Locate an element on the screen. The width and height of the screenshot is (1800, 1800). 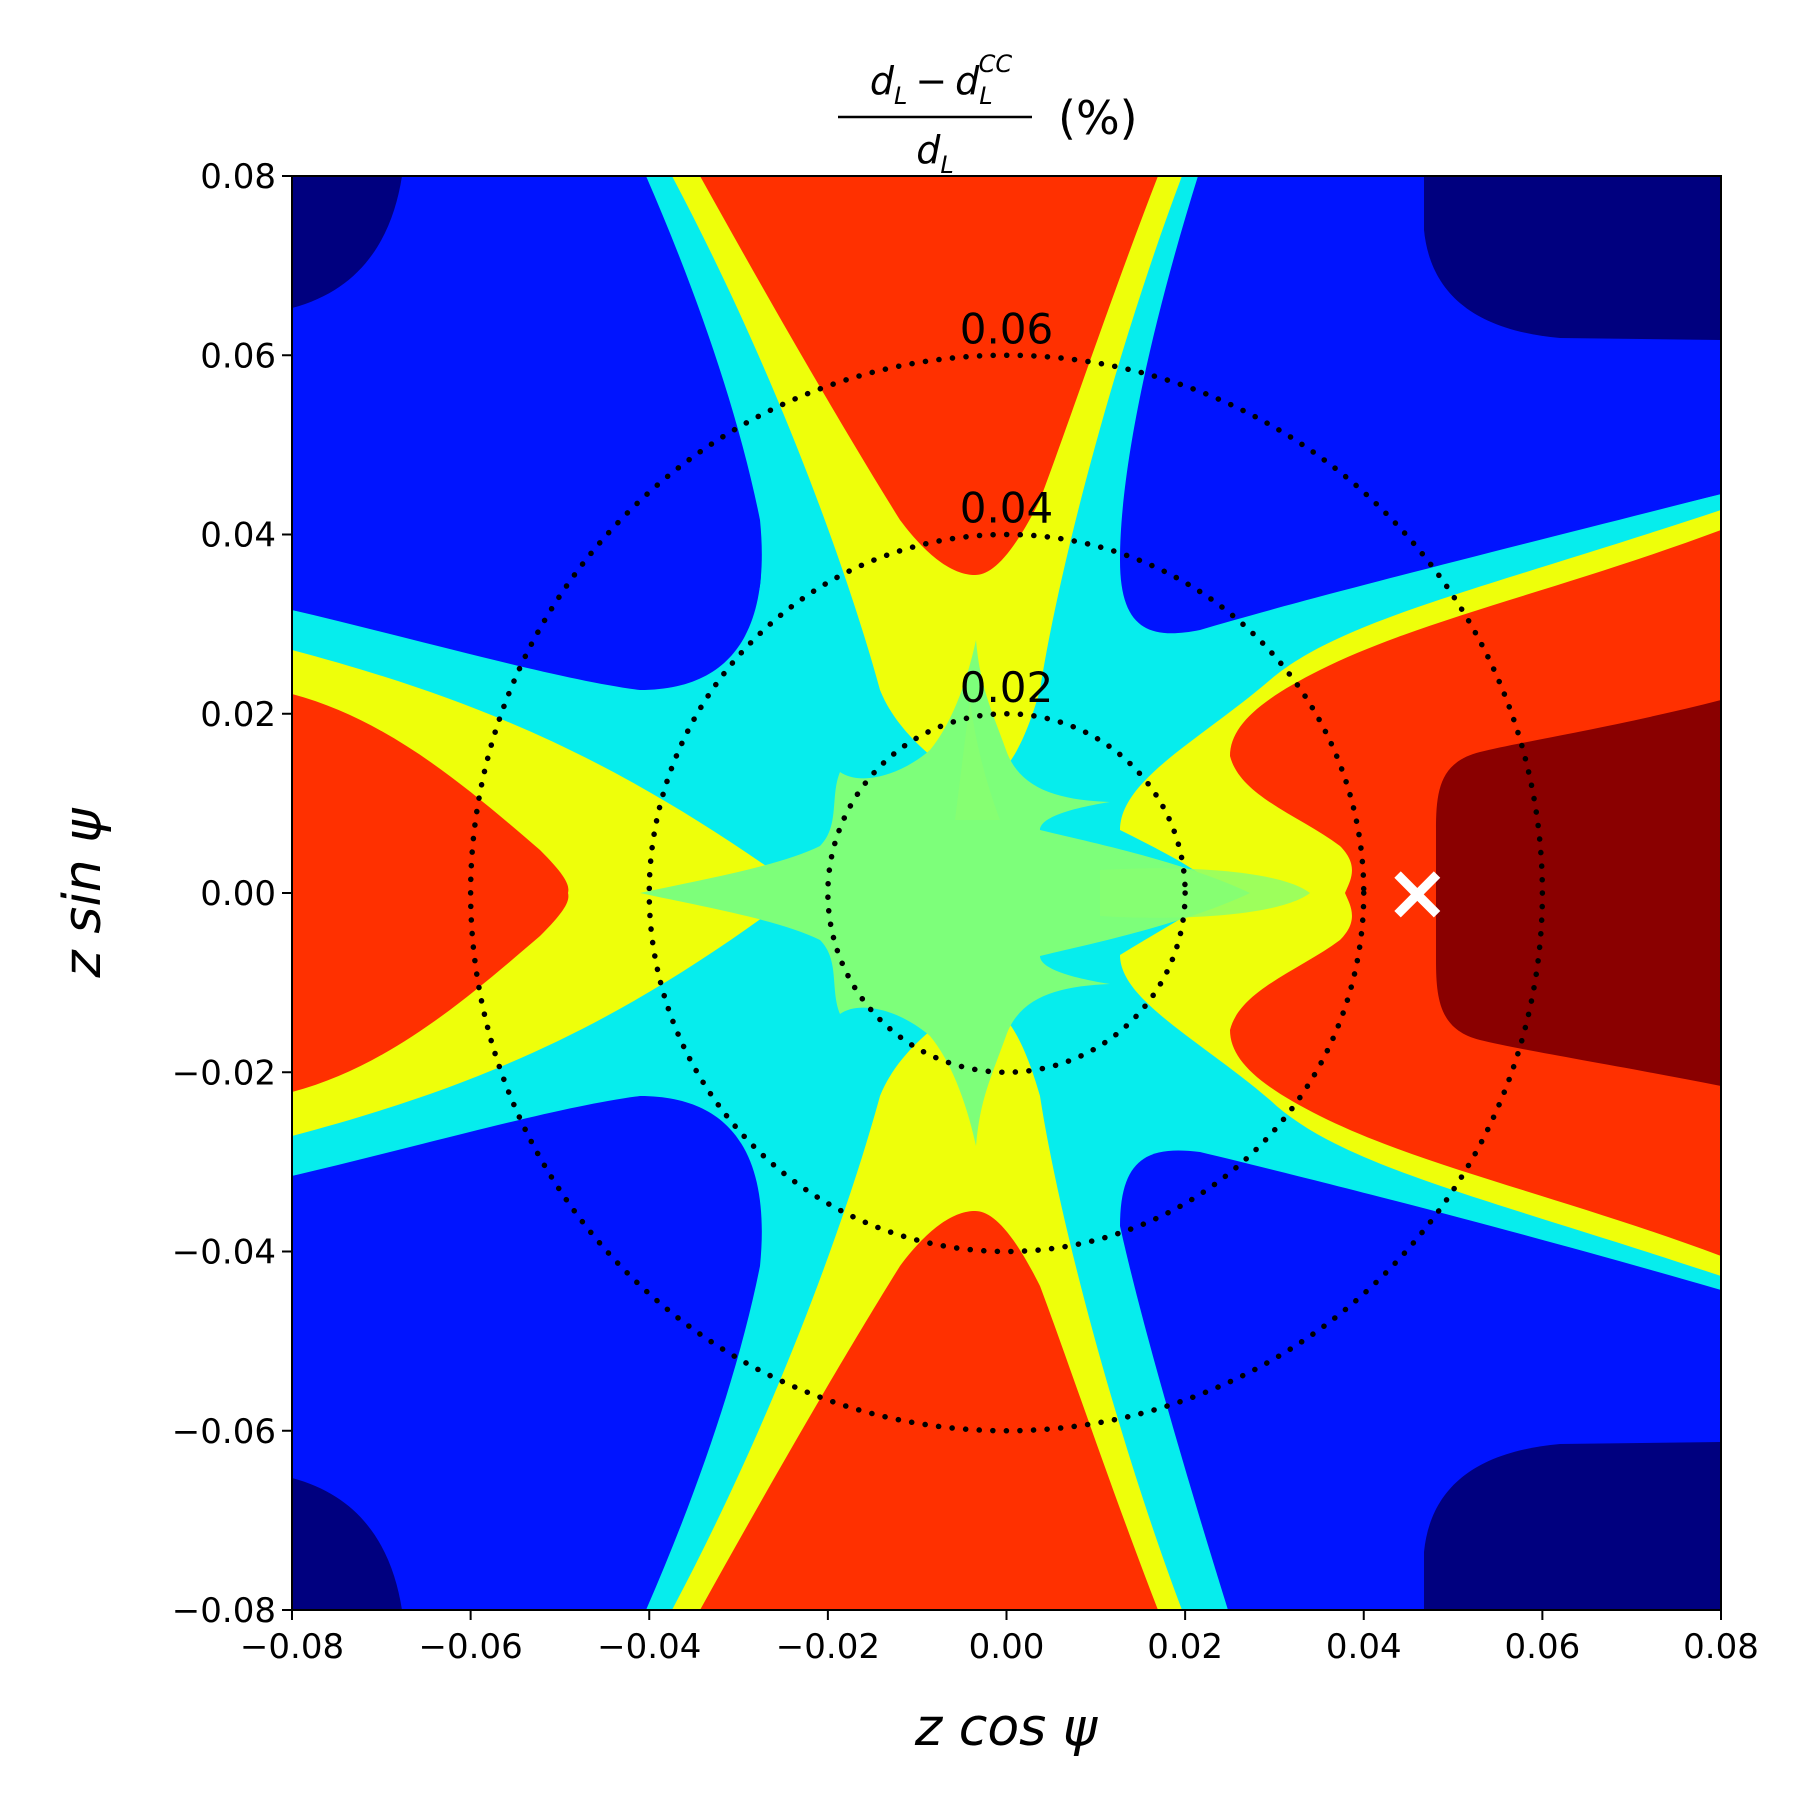
x-axis-label: z cos ψ is located at coordinates (1006, 1728).